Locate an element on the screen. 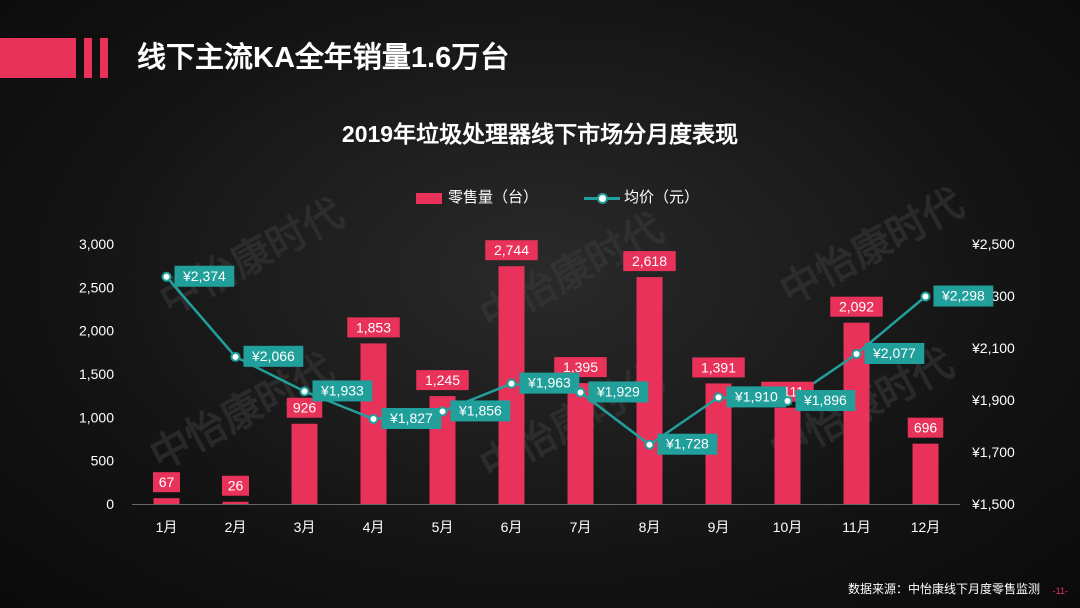 The height and width of the screenshot is (608, 1080). legend-label-price: 均价（元） is located at coordinates (662, 197).